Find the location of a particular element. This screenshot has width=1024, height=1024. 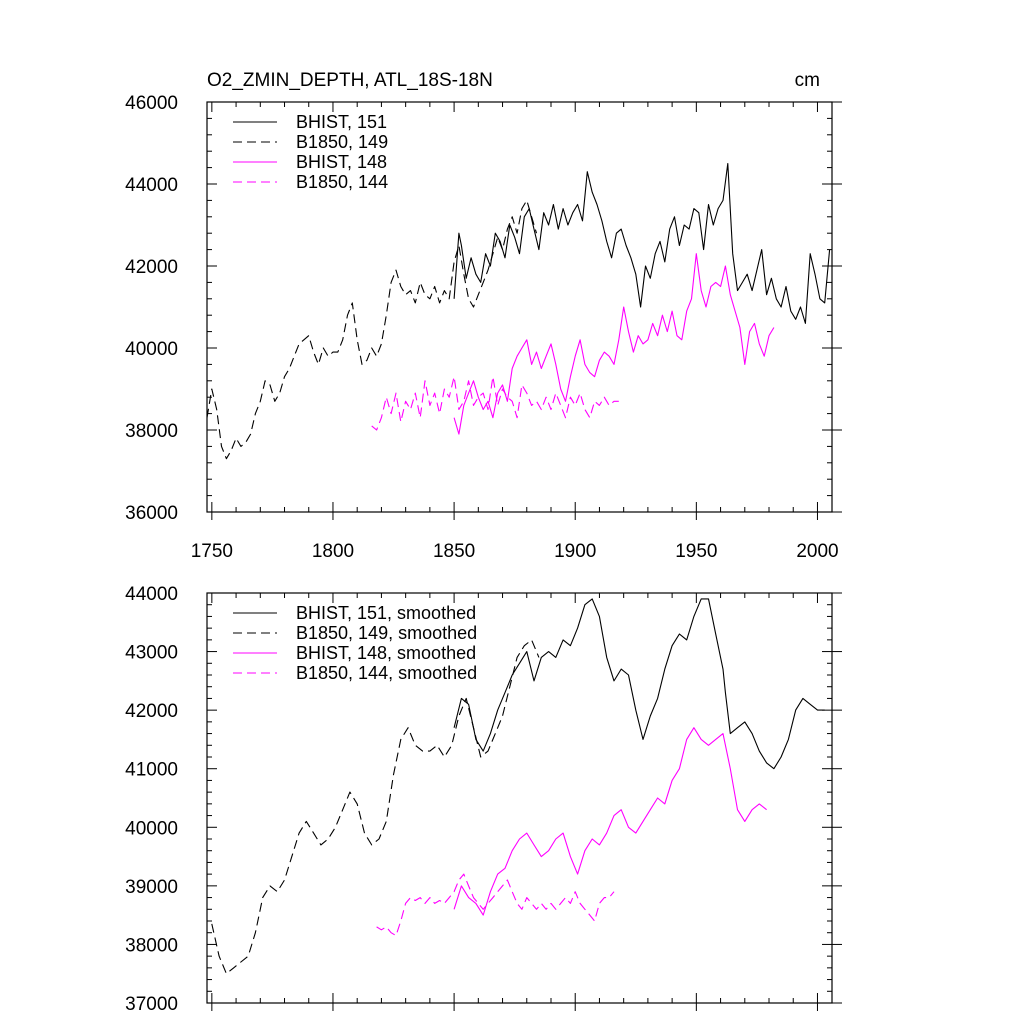

x-tick-label: 1850 is located at coordinates (454, 551).